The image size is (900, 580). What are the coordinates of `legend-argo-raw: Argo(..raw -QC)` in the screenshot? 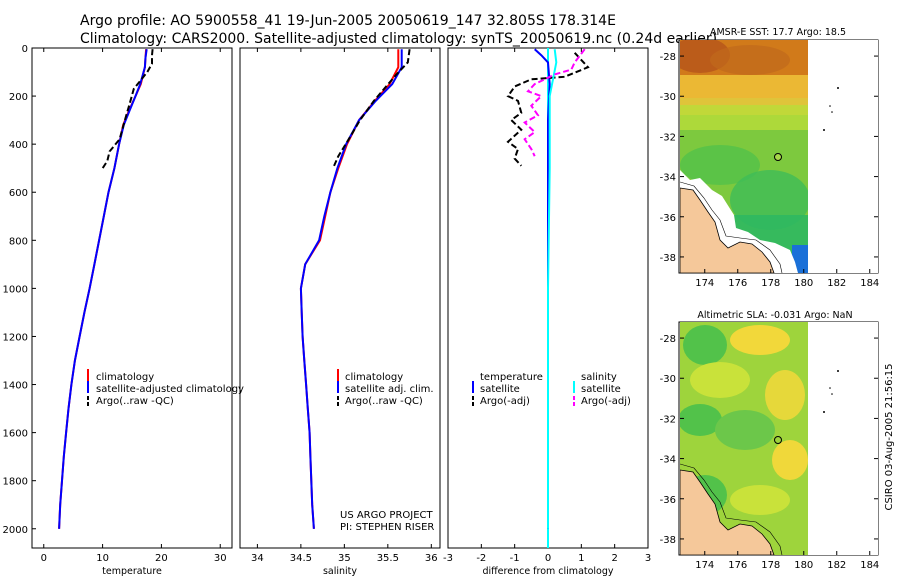 It's located at (135, 401).